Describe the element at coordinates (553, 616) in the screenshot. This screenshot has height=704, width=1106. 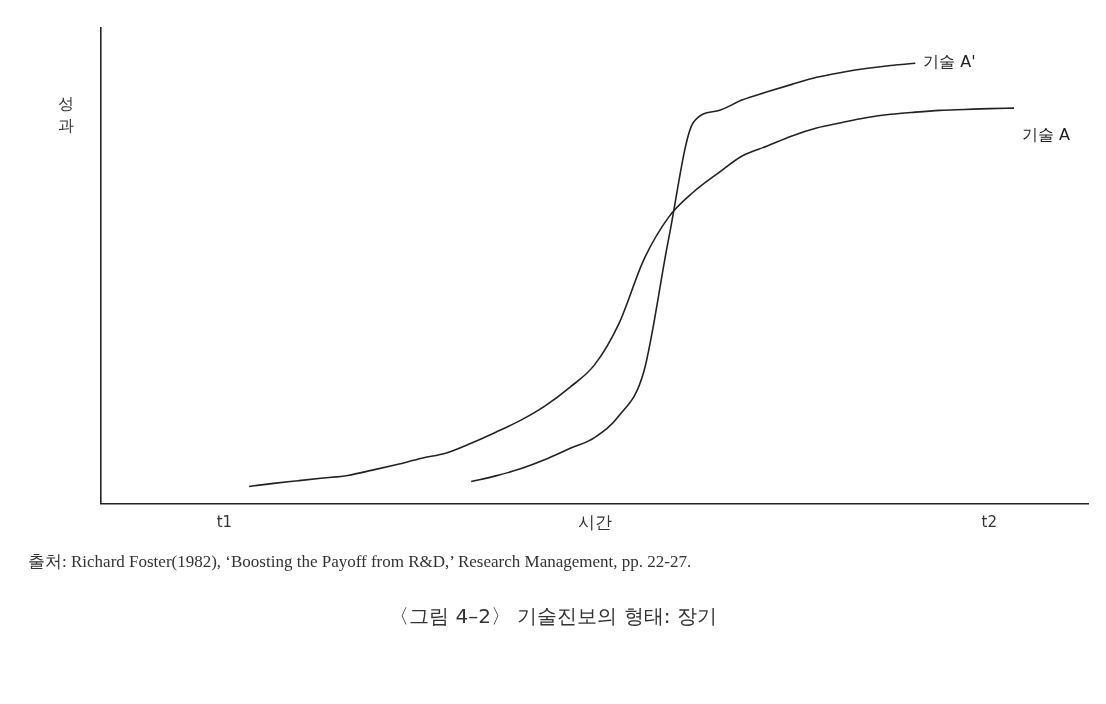
I see `text: 〈그림 4–2〉 기술진보의 형태: 장기` at that location.